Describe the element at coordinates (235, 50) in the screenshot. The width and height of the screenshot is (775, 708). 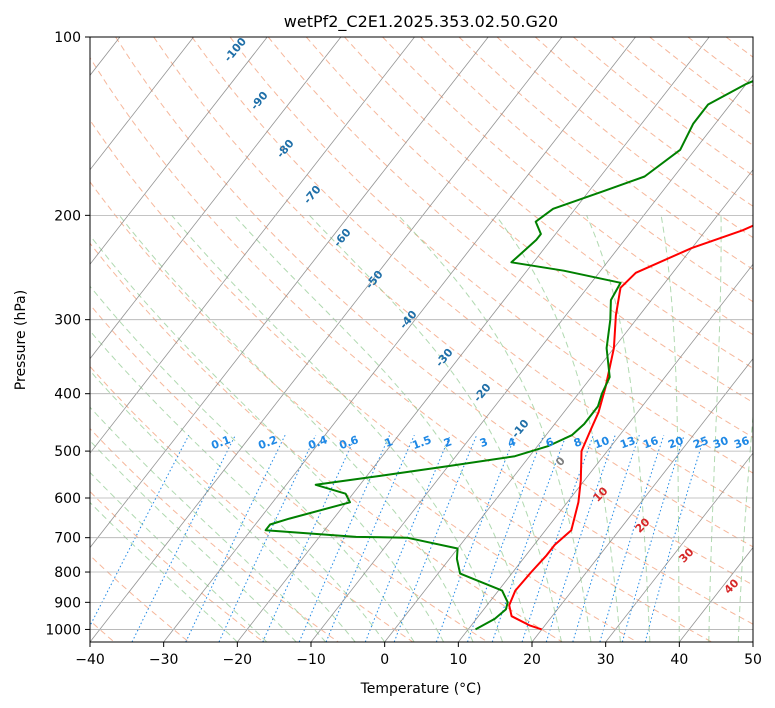
I see `dry-adiabat-label: -100` at that location.